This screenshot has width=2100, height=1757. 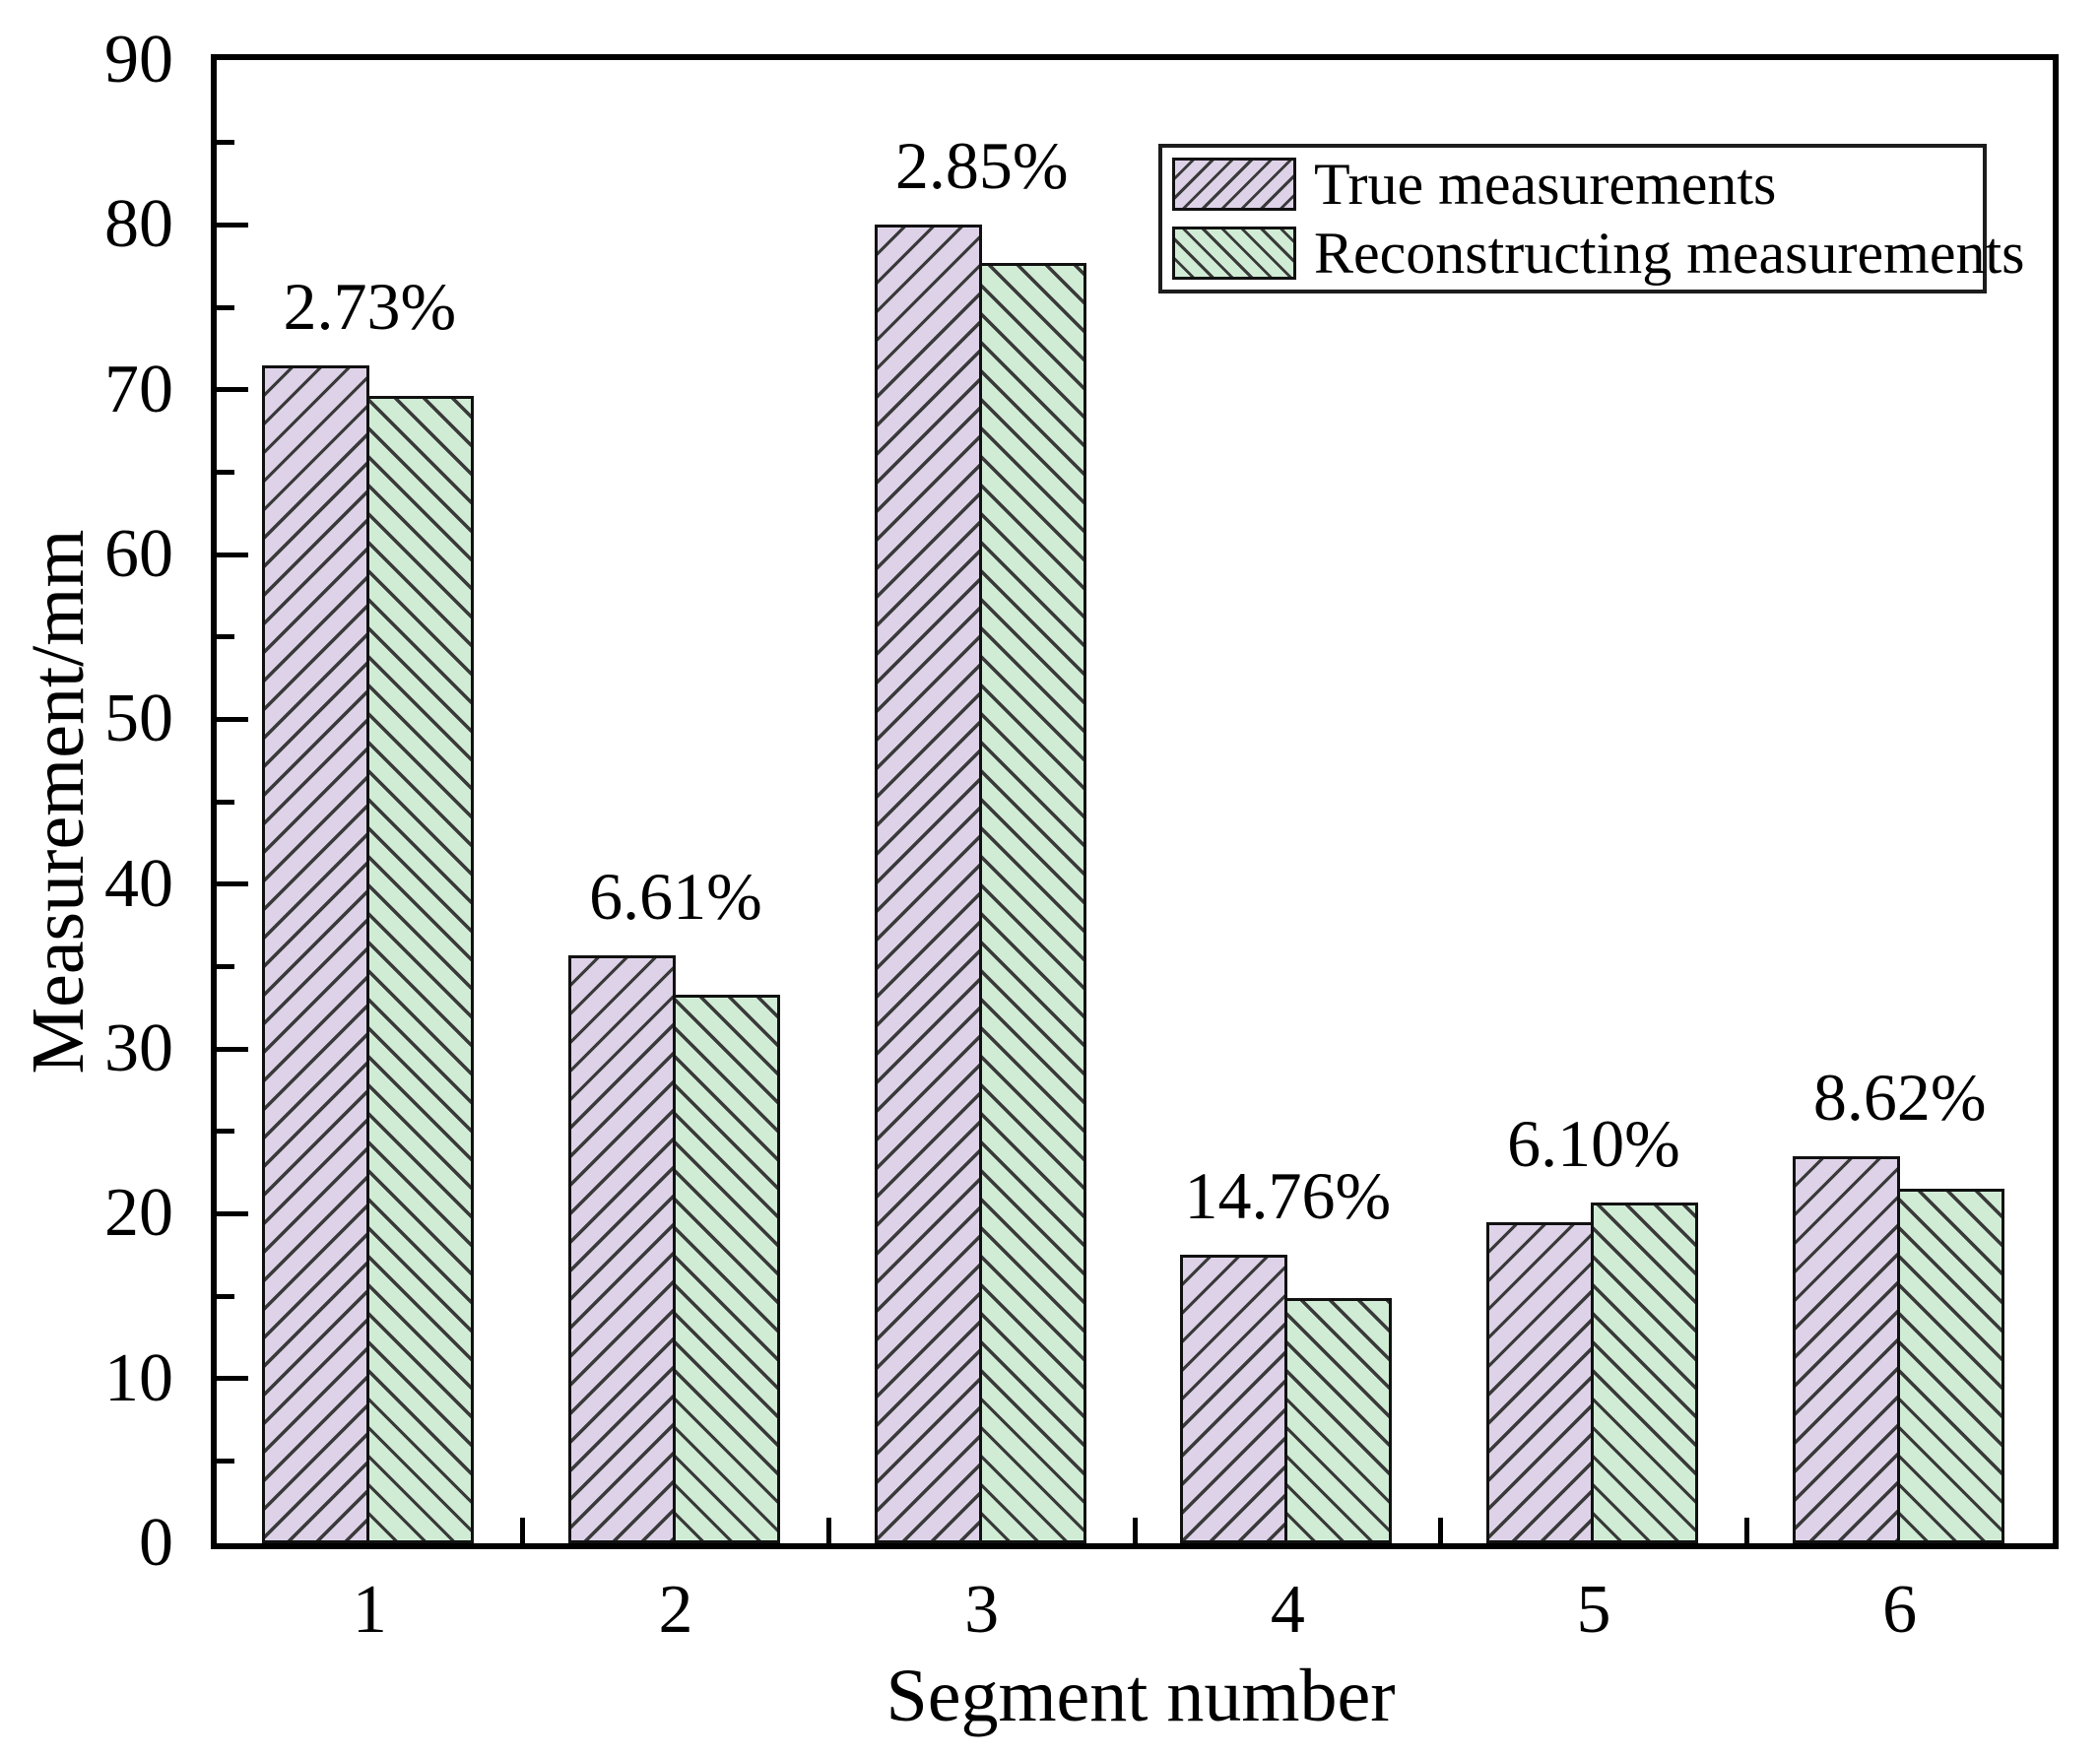 I want to click on bar-true-seg3, so click(x=928, y=884).